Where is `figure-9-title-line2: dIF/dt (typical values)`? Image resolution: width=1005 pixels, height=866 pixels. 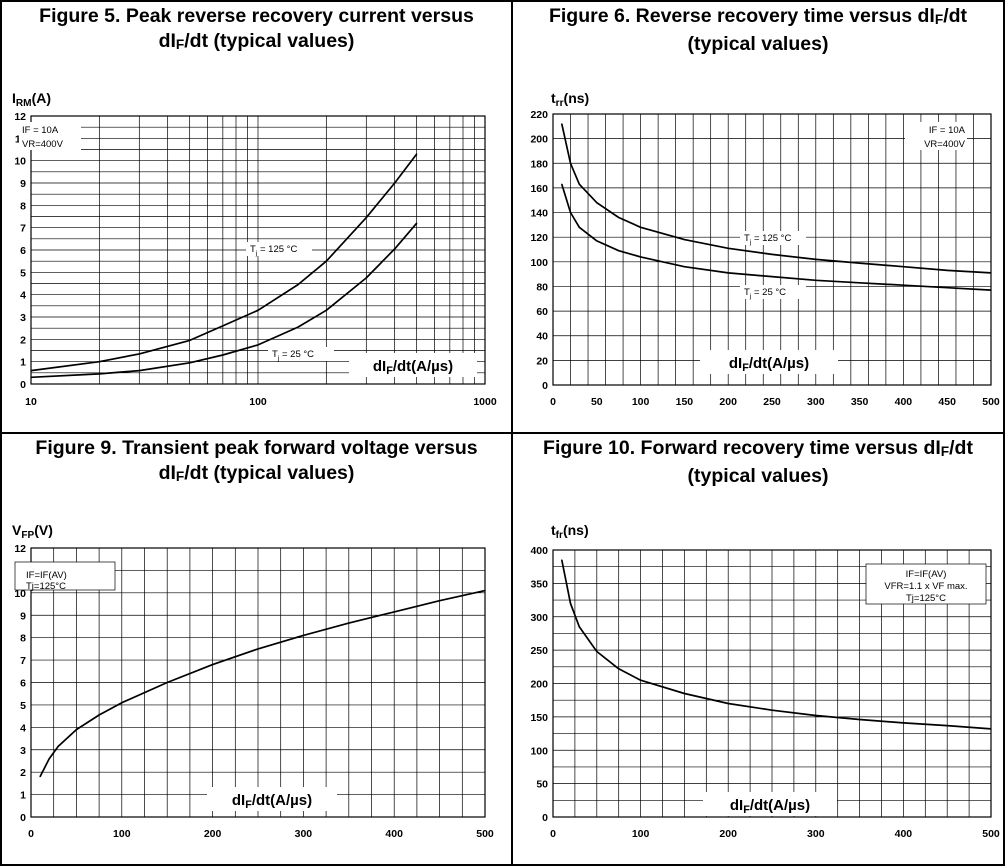 figure-9-title-line2: dIF/dt (typical values) is located at coordinates (256, 473).